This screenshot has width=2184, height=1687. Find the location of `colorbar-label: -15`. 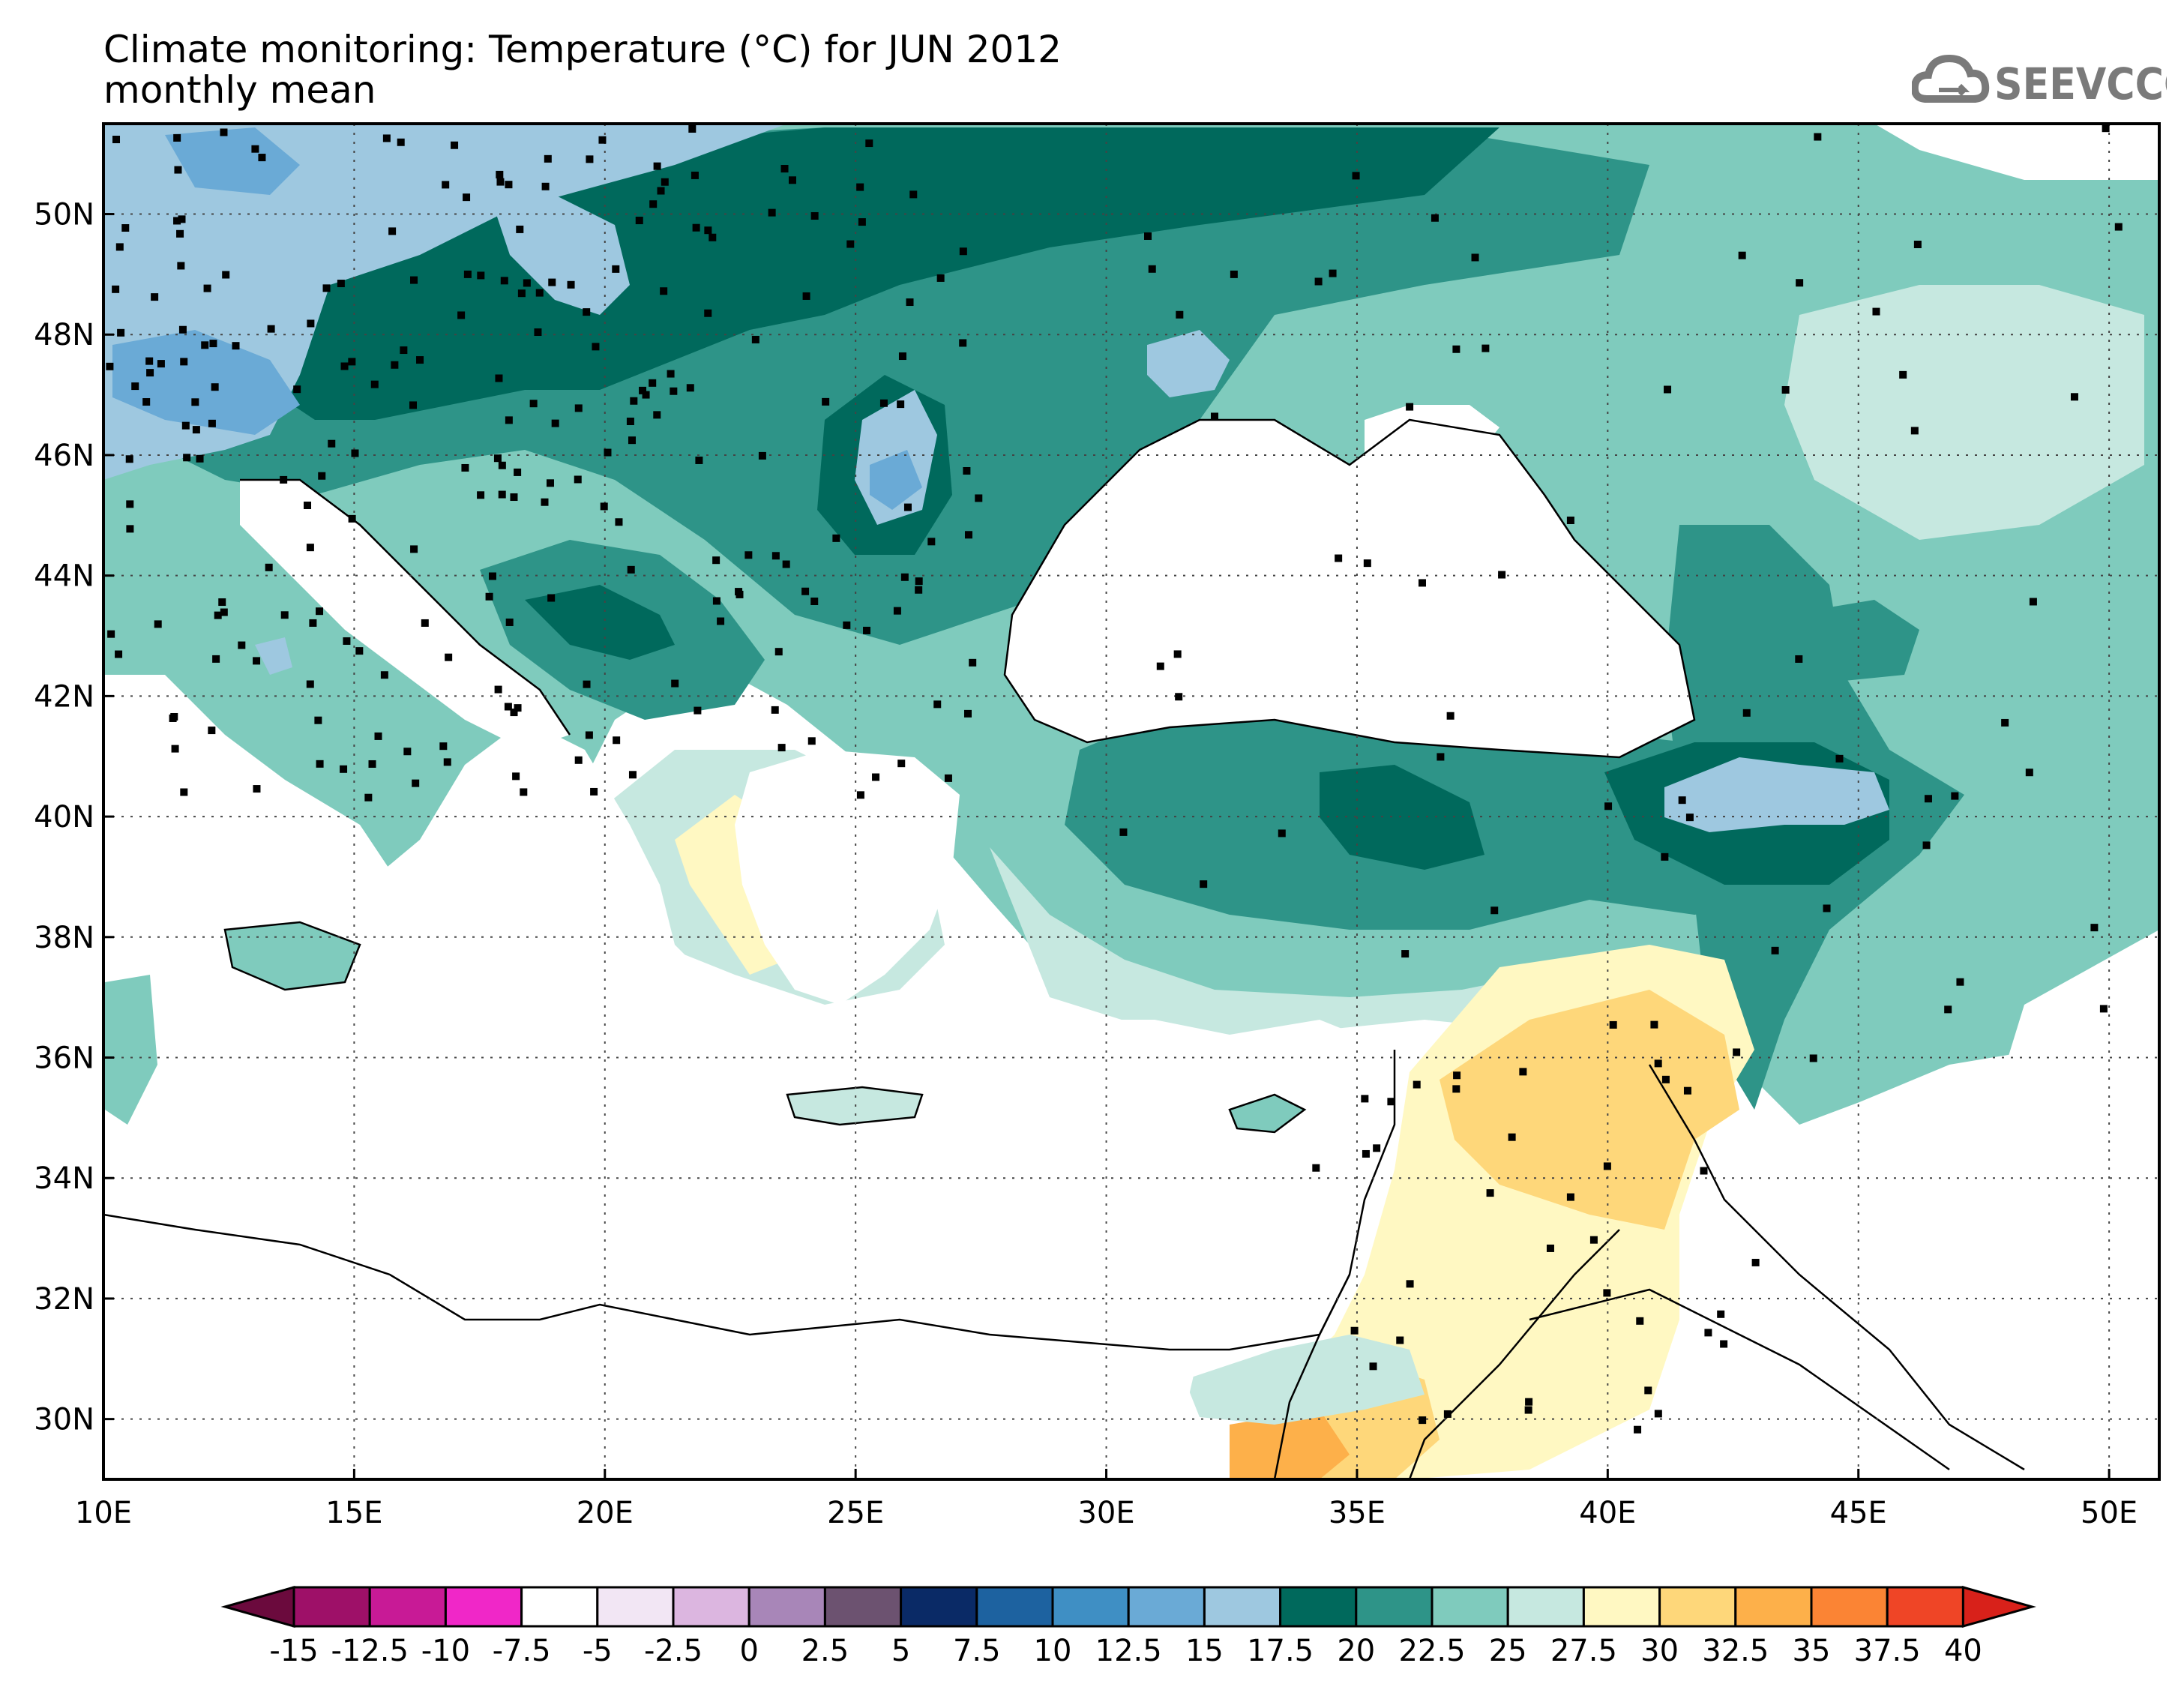

colorbar-label: -15 is located at coordinates (293, 1651).